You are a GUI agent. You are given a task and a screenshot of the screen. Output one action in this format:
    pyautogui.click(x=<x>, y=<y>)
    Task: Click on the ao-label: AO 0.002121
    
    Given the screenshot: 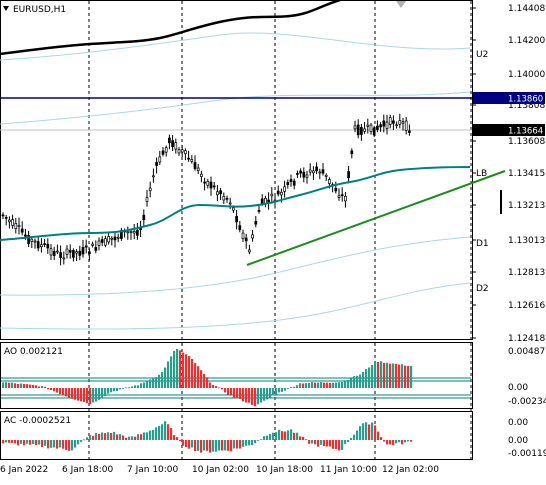 What is the action you would take?
    pyautogui.click(x=33, y=352)
    